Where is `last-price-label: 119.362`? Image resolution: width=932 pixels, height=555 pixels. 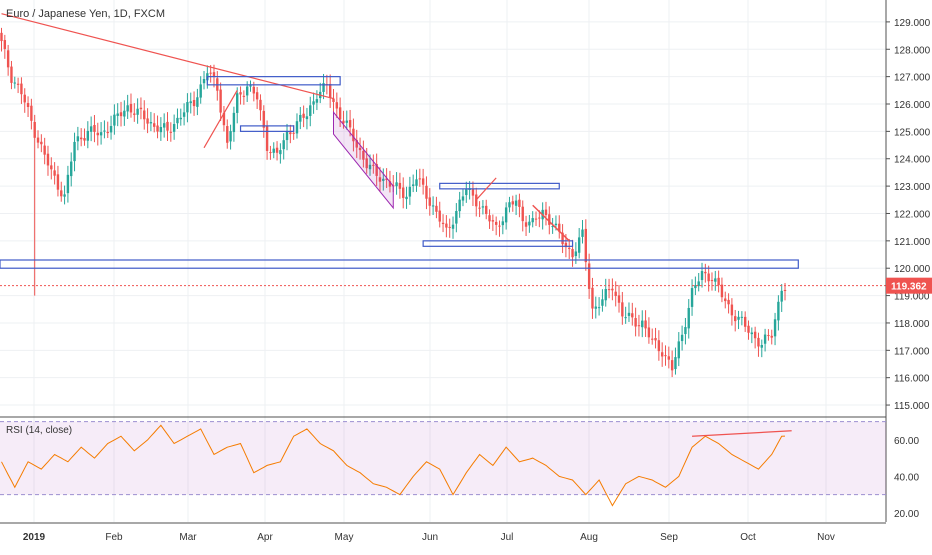
last-price-label: 119.362 is located at coordinates (909, 287).